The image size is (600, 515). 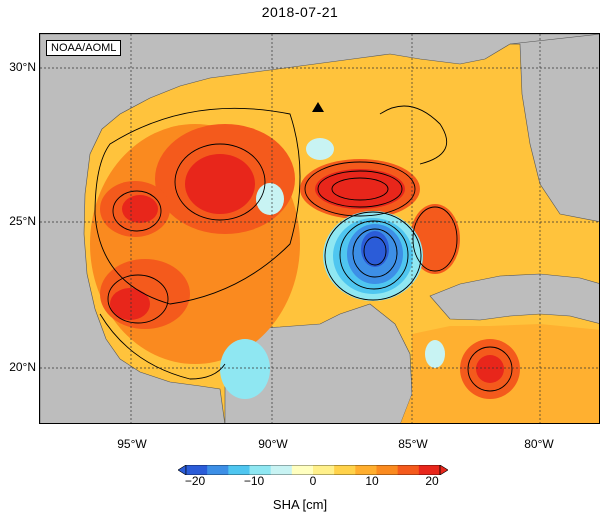 I want to click on warm-eddy-north-core, so click(x=220, y=184).